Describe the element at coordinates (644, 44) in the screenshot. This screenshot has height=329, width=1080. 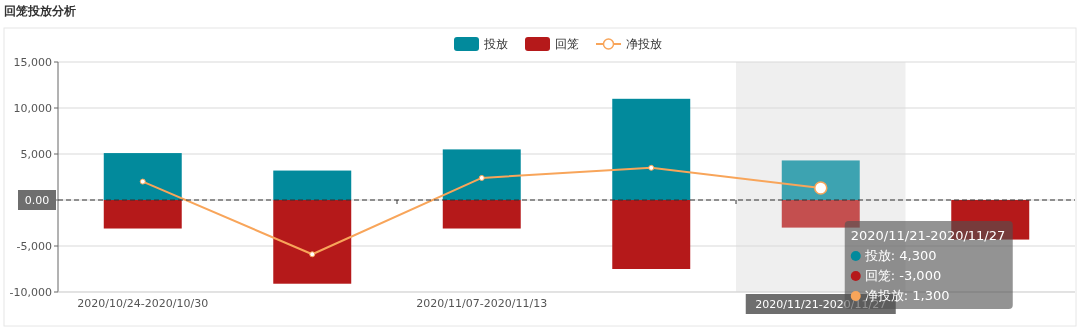
I see `legend-label: 净投放` at that location.